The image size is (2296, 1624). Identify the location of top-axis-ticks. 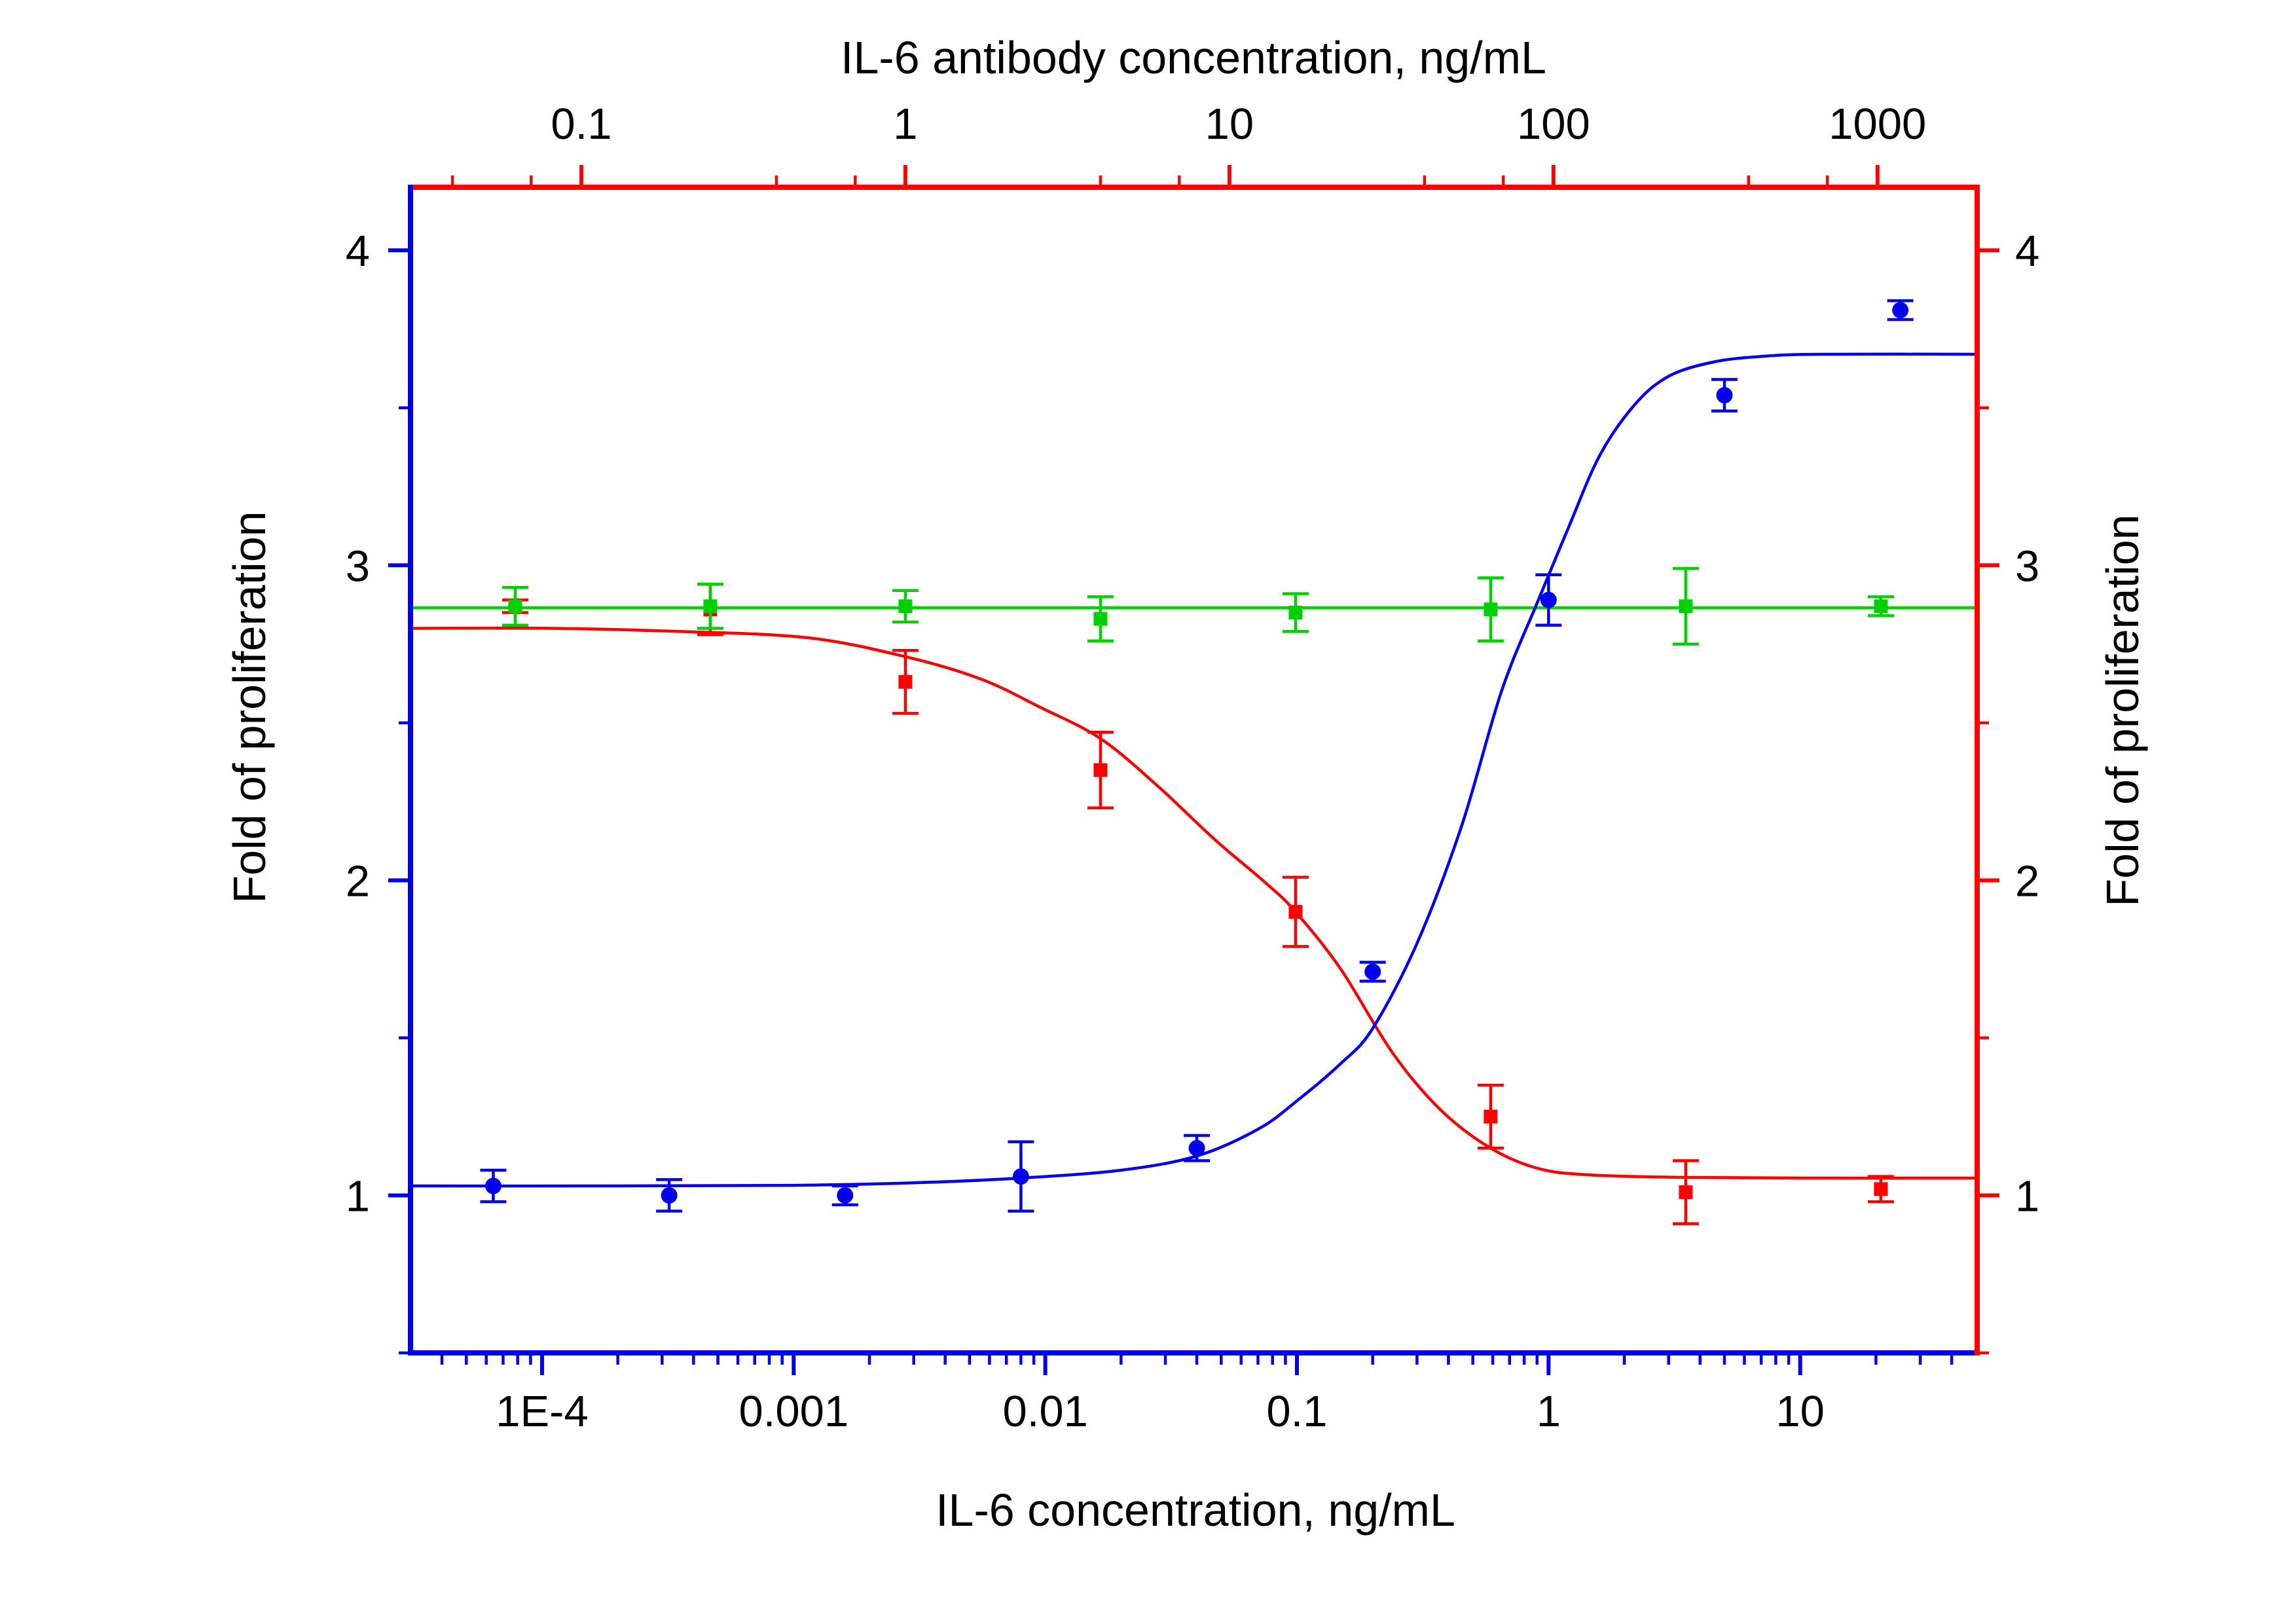
(1165, 176).